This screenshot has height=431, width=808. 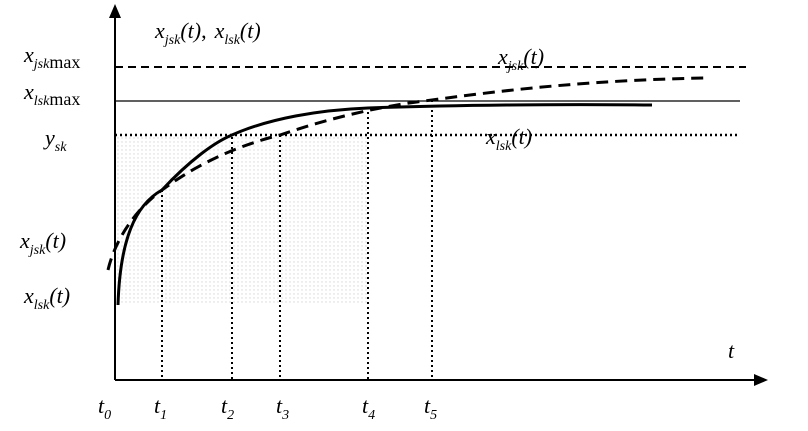 What do you see at coordinates (163, 415) in the screenshot?
I see `label-subscript: 1` at bounding box center [163, 415].